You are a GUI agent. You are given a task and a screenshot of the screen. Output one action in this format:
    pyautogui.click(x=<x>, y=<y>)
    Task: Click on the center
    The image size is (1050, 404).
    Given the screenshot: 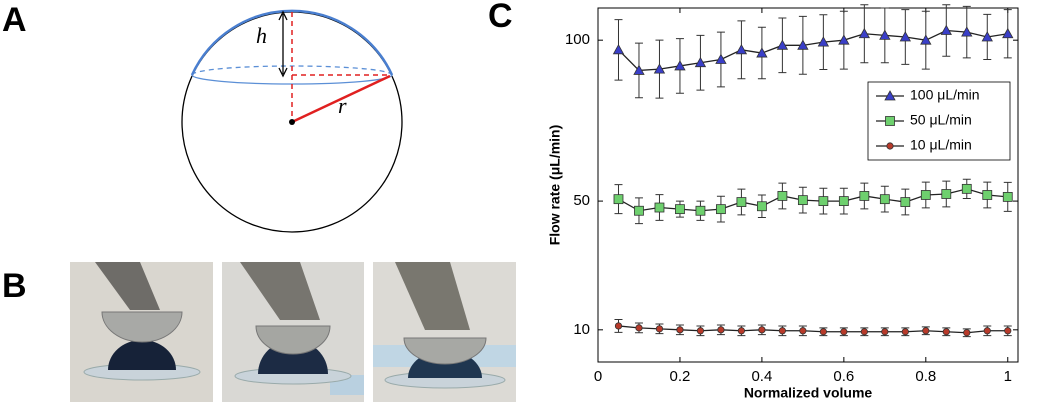 What is the action you would take?
    pyautogui.click(x=292, y=122)
    